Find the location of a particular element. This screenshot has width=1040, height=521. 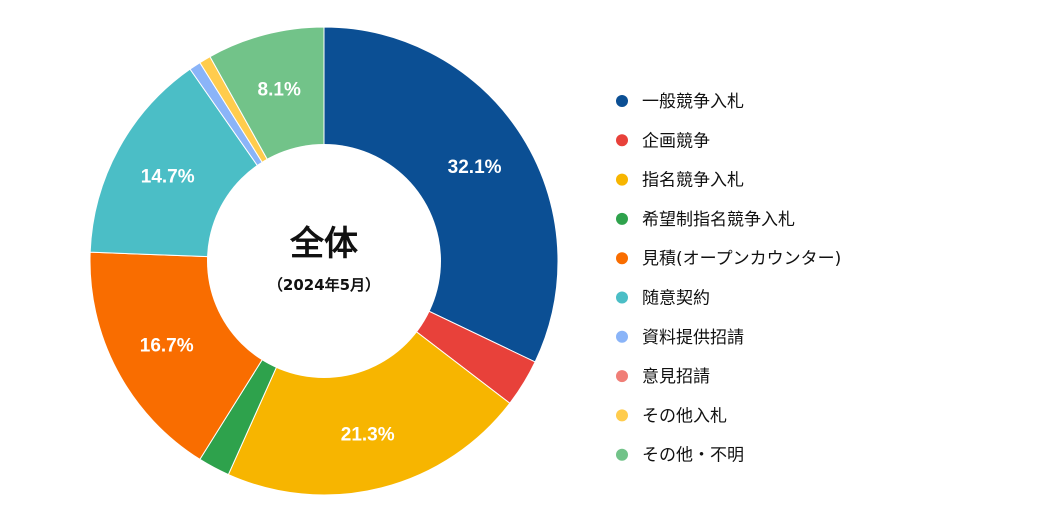

legend-label: 見積(オープンカウンター) is located at coordinates (741, 259).